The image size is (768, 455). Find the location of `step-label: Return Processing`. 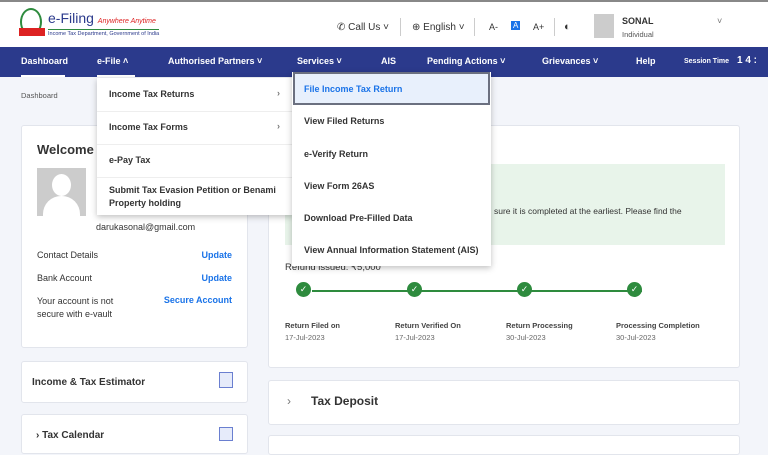

step-label: Return Processing is located at coordinates (539, 325).